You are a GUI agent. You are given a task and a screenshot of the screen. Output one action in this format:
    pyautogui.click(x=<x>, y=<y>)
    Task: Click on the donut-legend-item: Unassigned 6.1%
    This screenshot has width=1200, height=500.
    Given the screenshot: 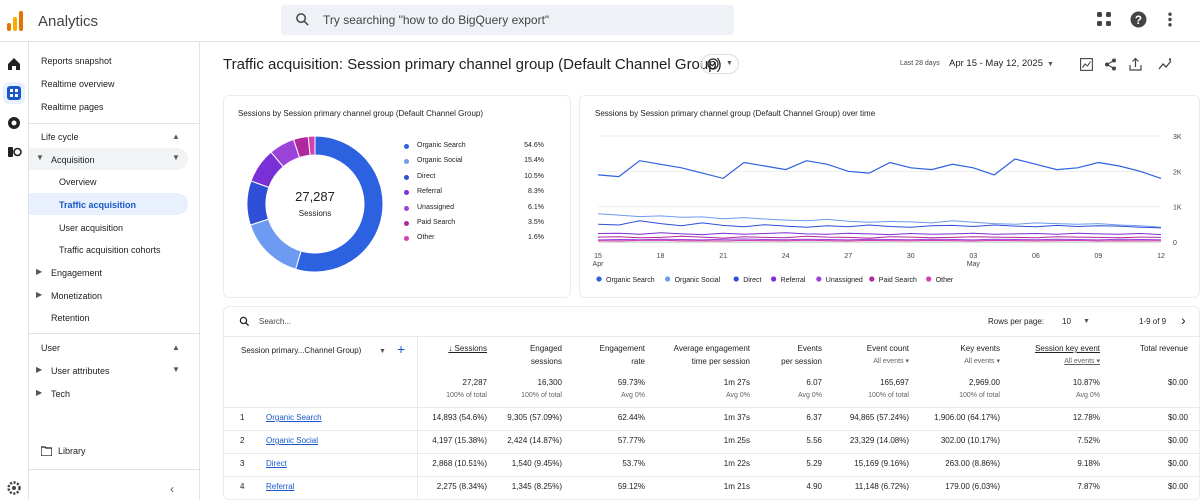 What is the action you would take?
    pyautogui.click(x=474, y=209)
    